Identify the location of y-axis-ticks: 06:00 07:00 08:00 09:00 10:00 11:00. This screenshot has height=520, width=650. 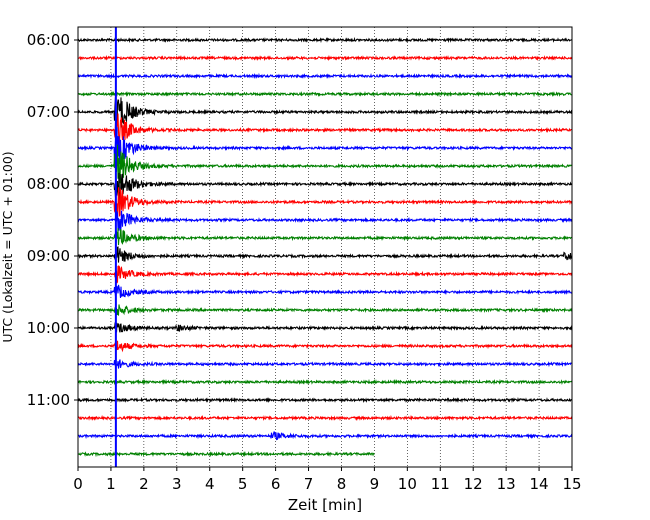
(52, 220).